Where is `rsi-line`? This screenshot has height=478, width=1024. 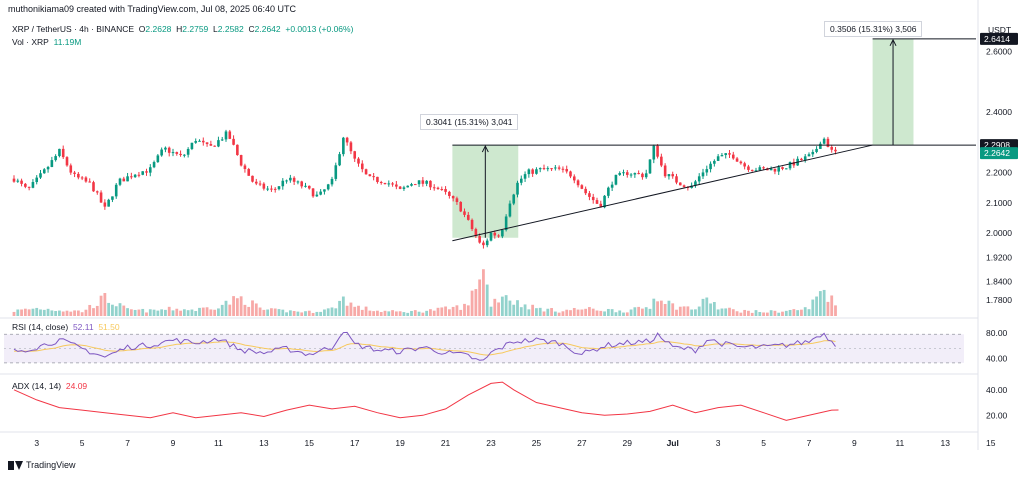 rsi-line is located at coordinates (424, 346).